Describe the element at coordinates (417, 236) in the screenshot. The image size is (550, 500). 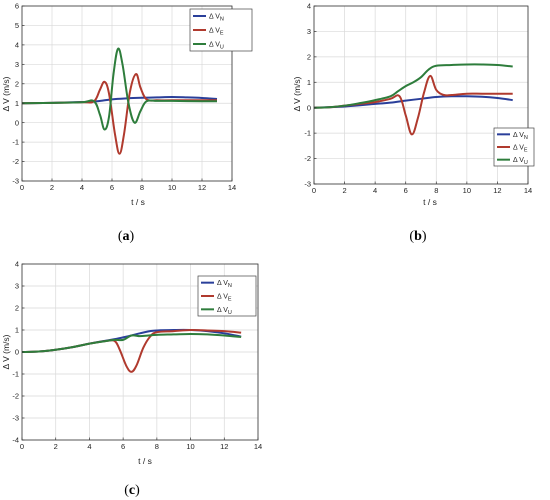
I see `panel-caption: (b)` at that location.